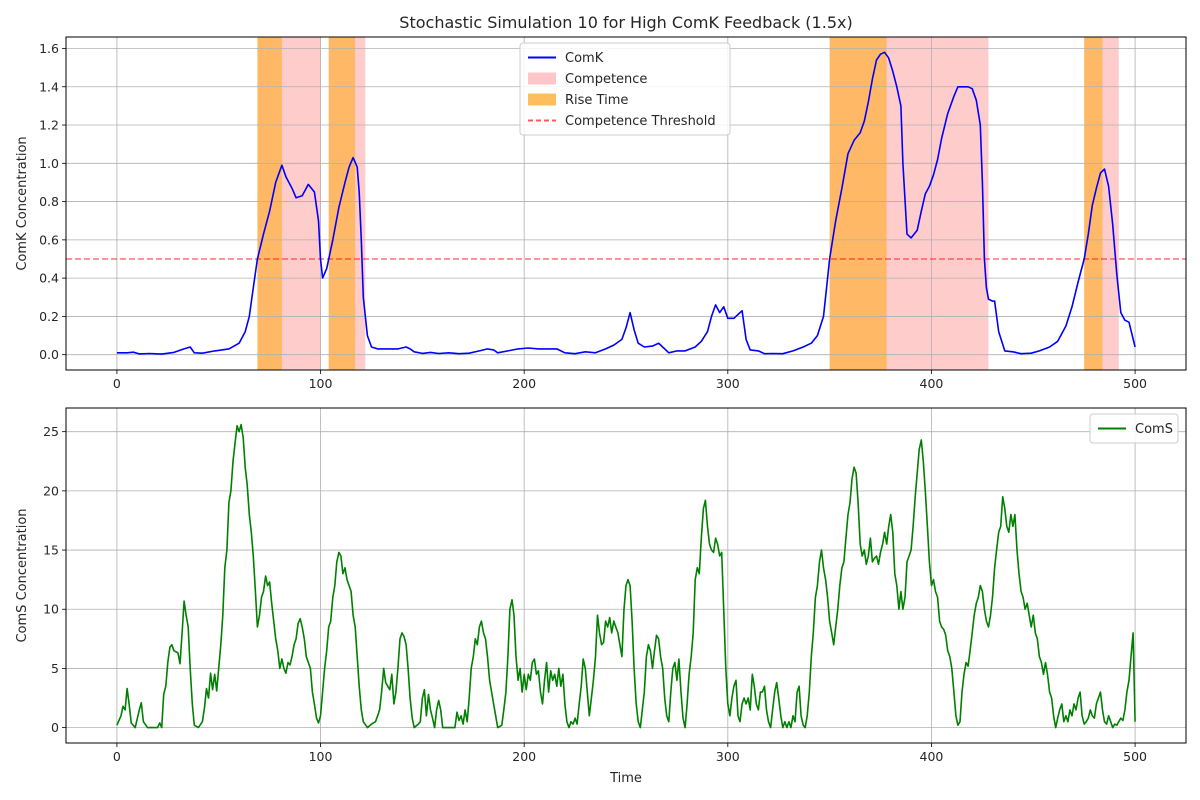  I want to click on y-tick-label: 0.2, so click(49, 316).